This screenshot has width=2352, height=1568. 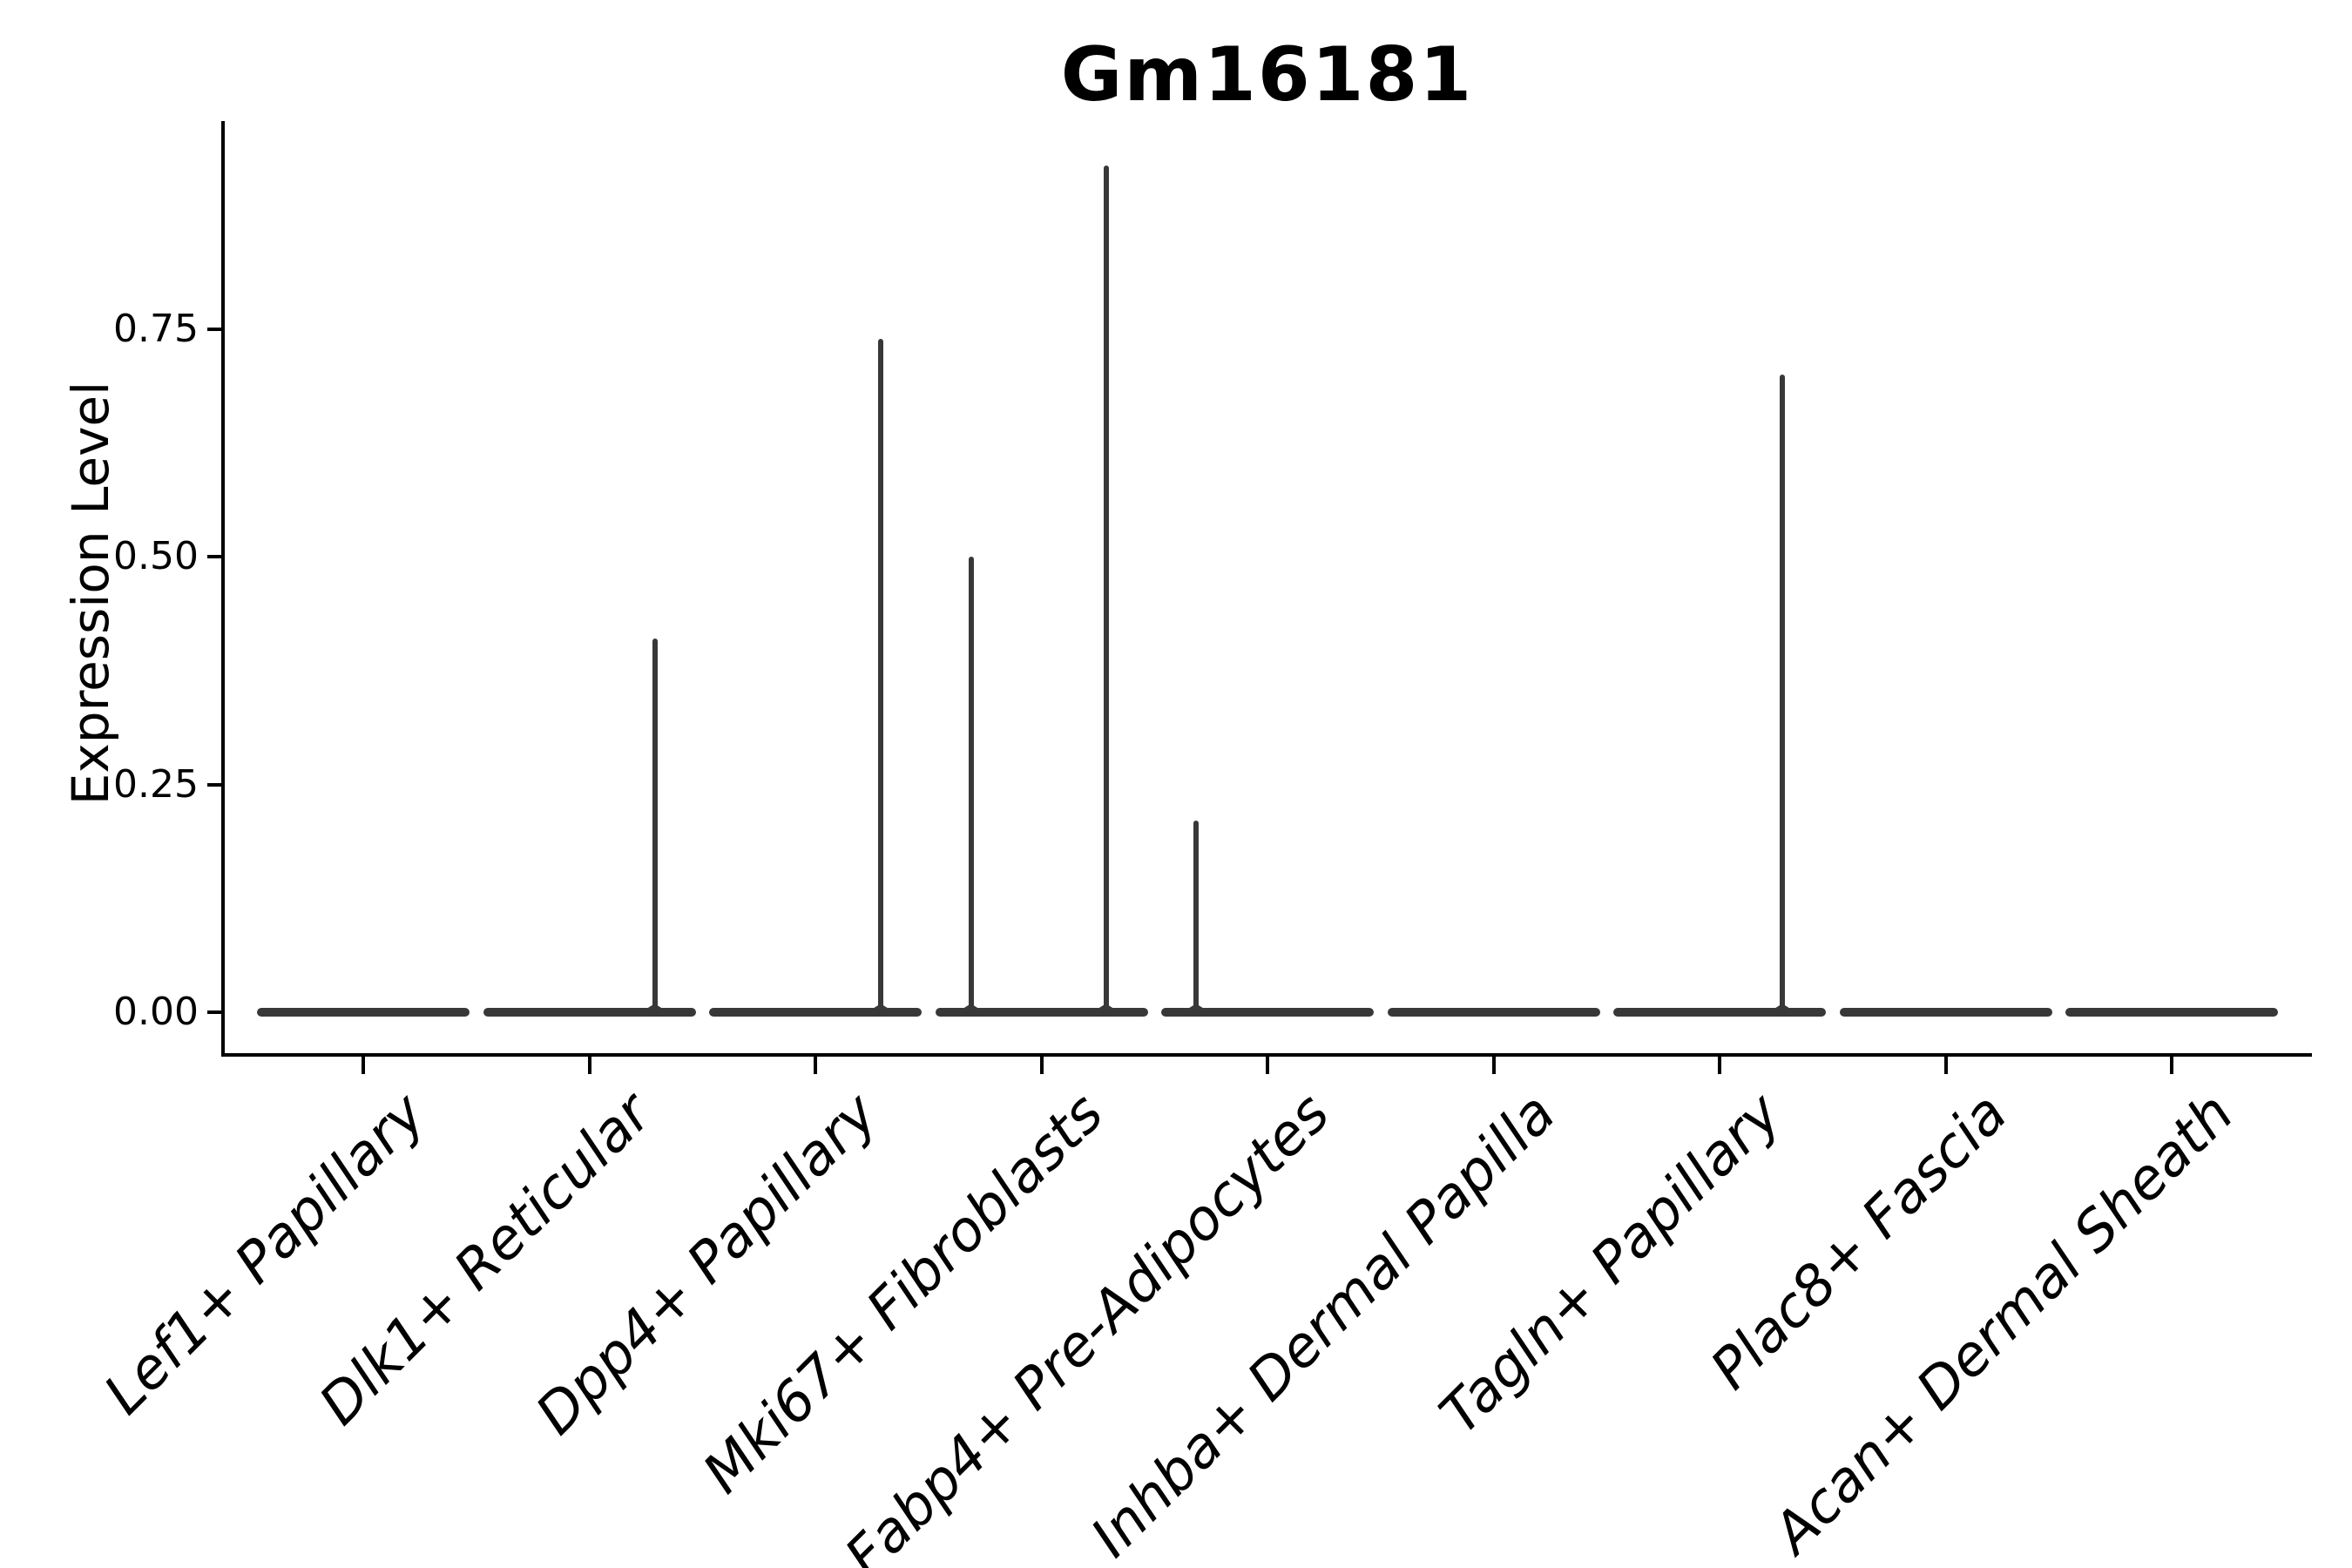 I want to click on y-axis-line, so click(x=223, y=589).